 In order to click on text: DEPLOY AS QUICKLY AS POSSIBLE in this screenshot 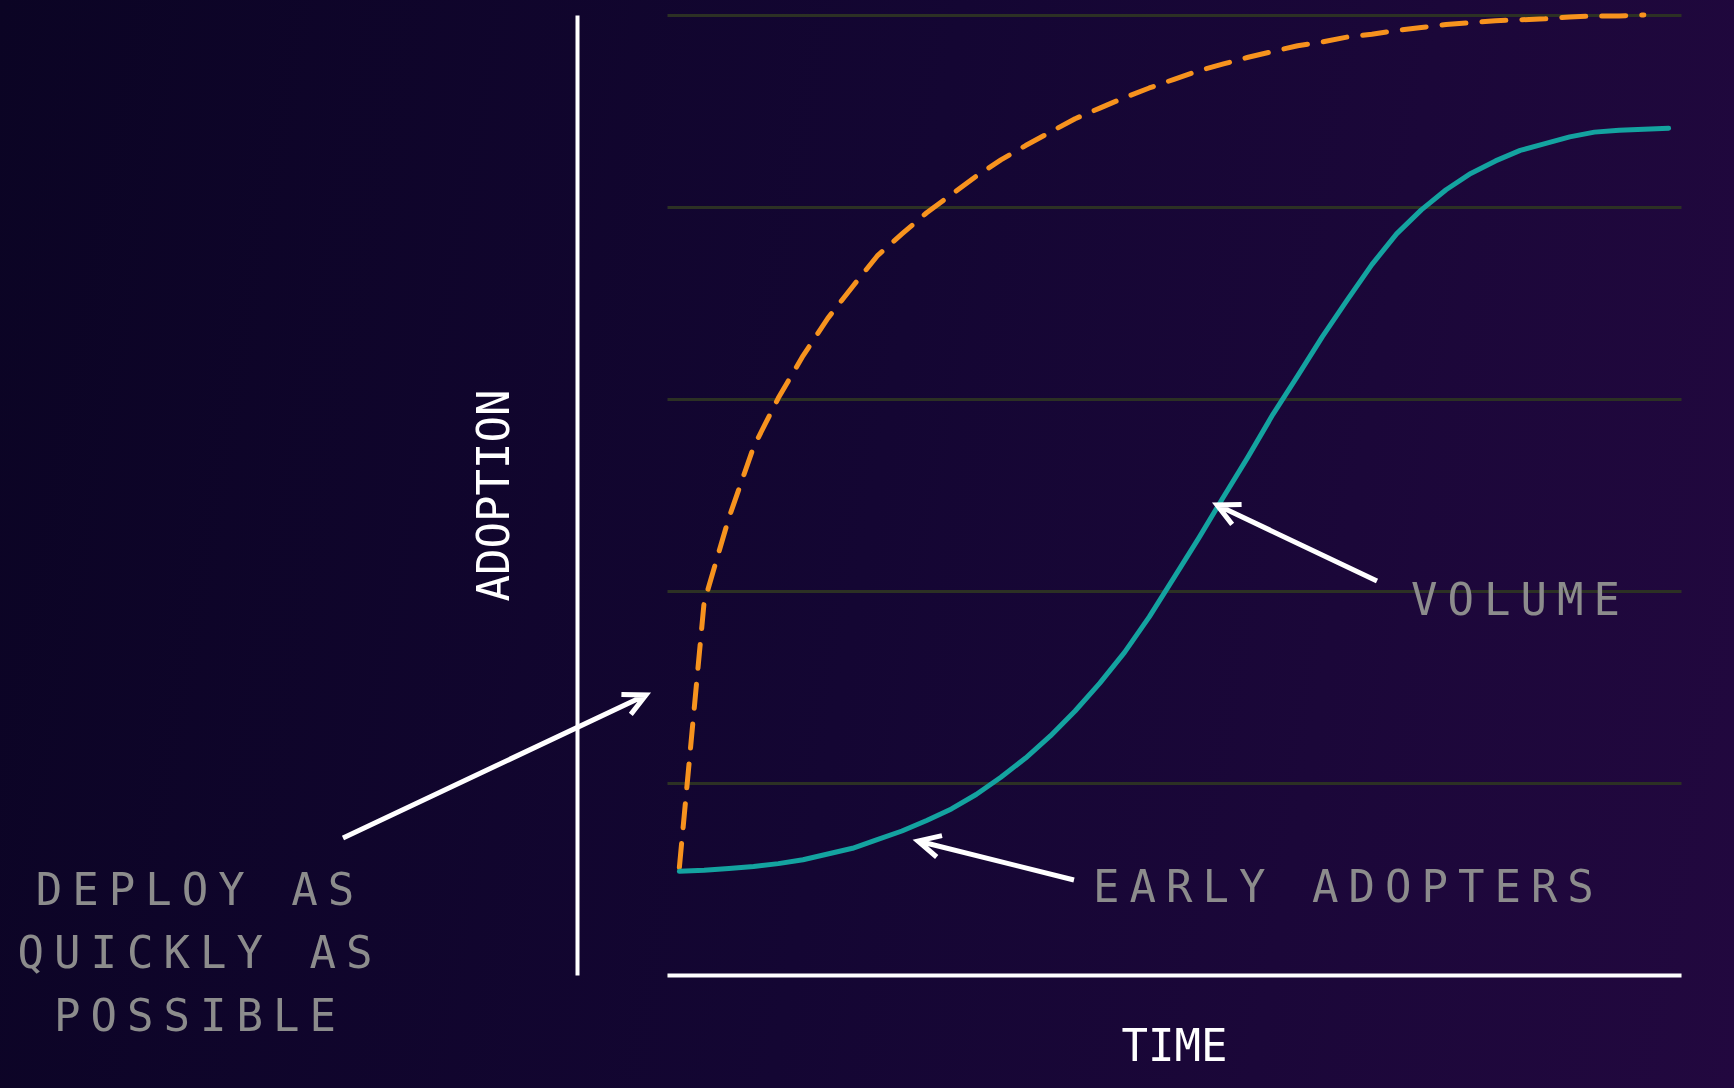, I will do `click(200, 953)`.